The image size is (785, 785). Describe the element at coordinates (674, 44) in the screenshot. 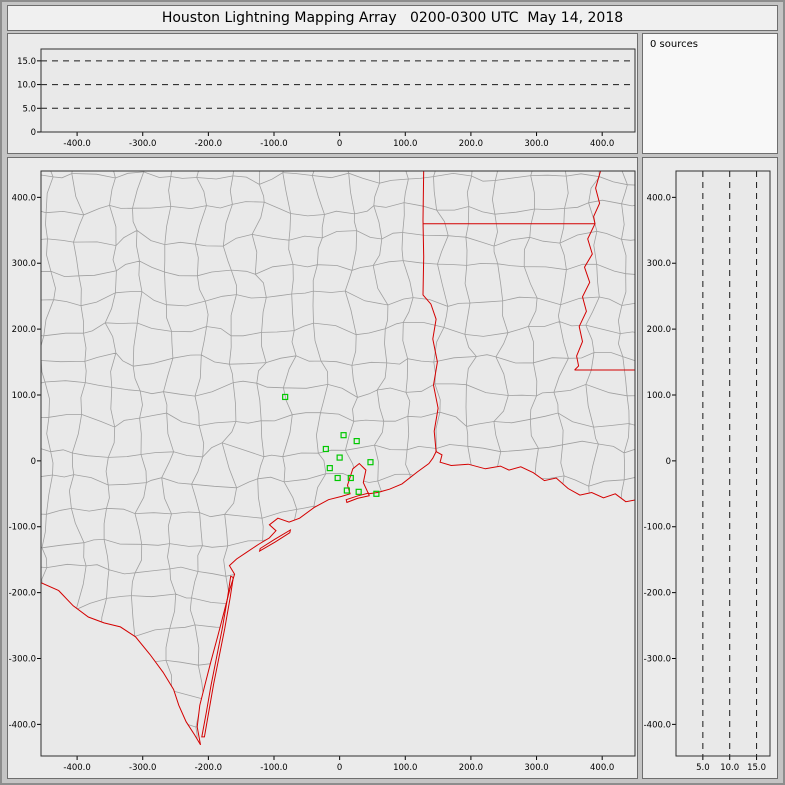

I see `sources-count-label: 0 sources` at that location.